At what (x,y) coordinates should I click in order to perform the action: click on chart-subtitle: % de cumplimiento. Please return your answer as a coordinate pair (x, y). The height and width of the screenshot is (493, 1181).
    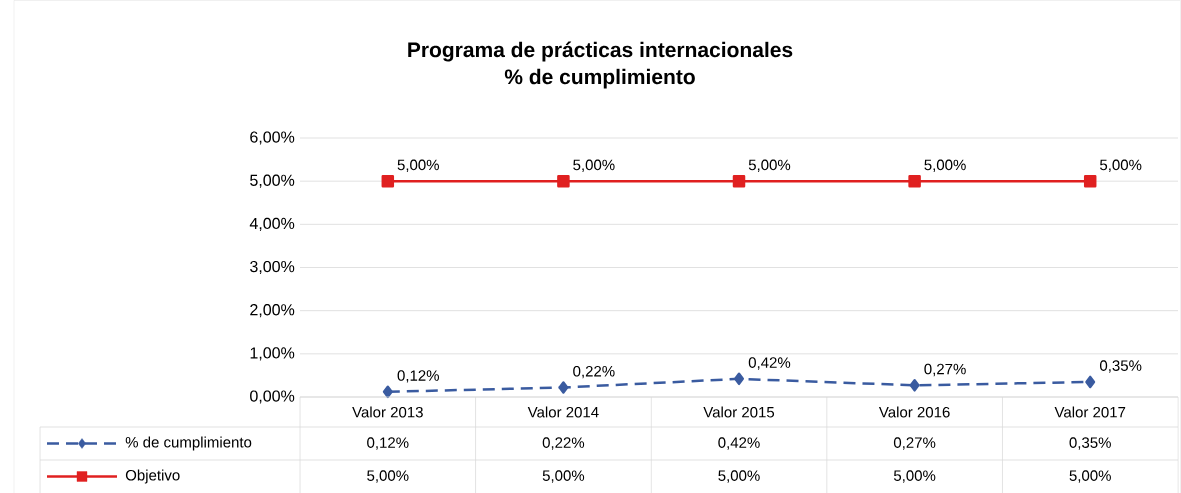
    Looking at the image, I should click on (599, 78).